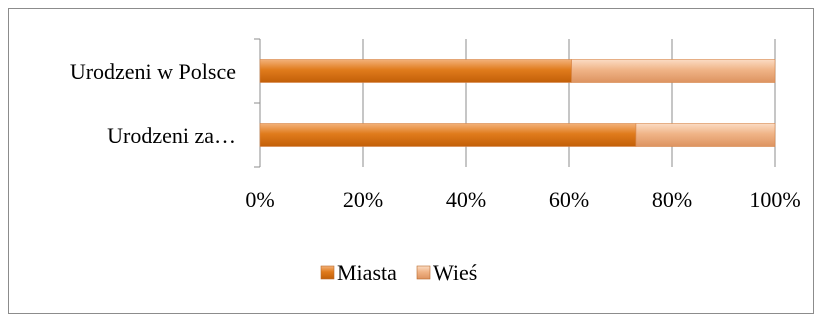 The height and width of the screenshot is (324, 824). I want to click on legend-swatch-miasta, so click(327, 272).